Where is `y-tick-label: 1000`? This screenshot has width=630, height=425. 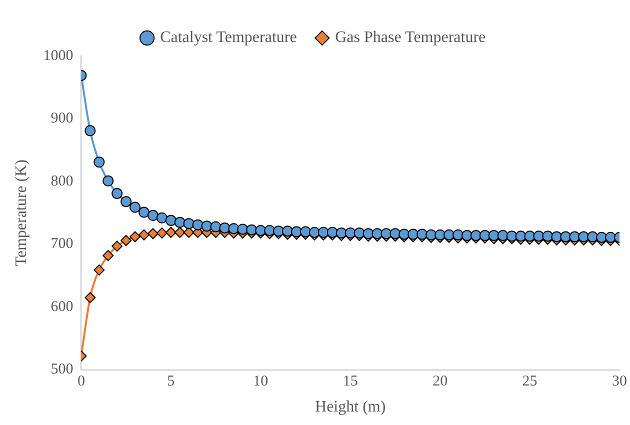 y-tick-label: 1000 is located at coordinates (58, 56).